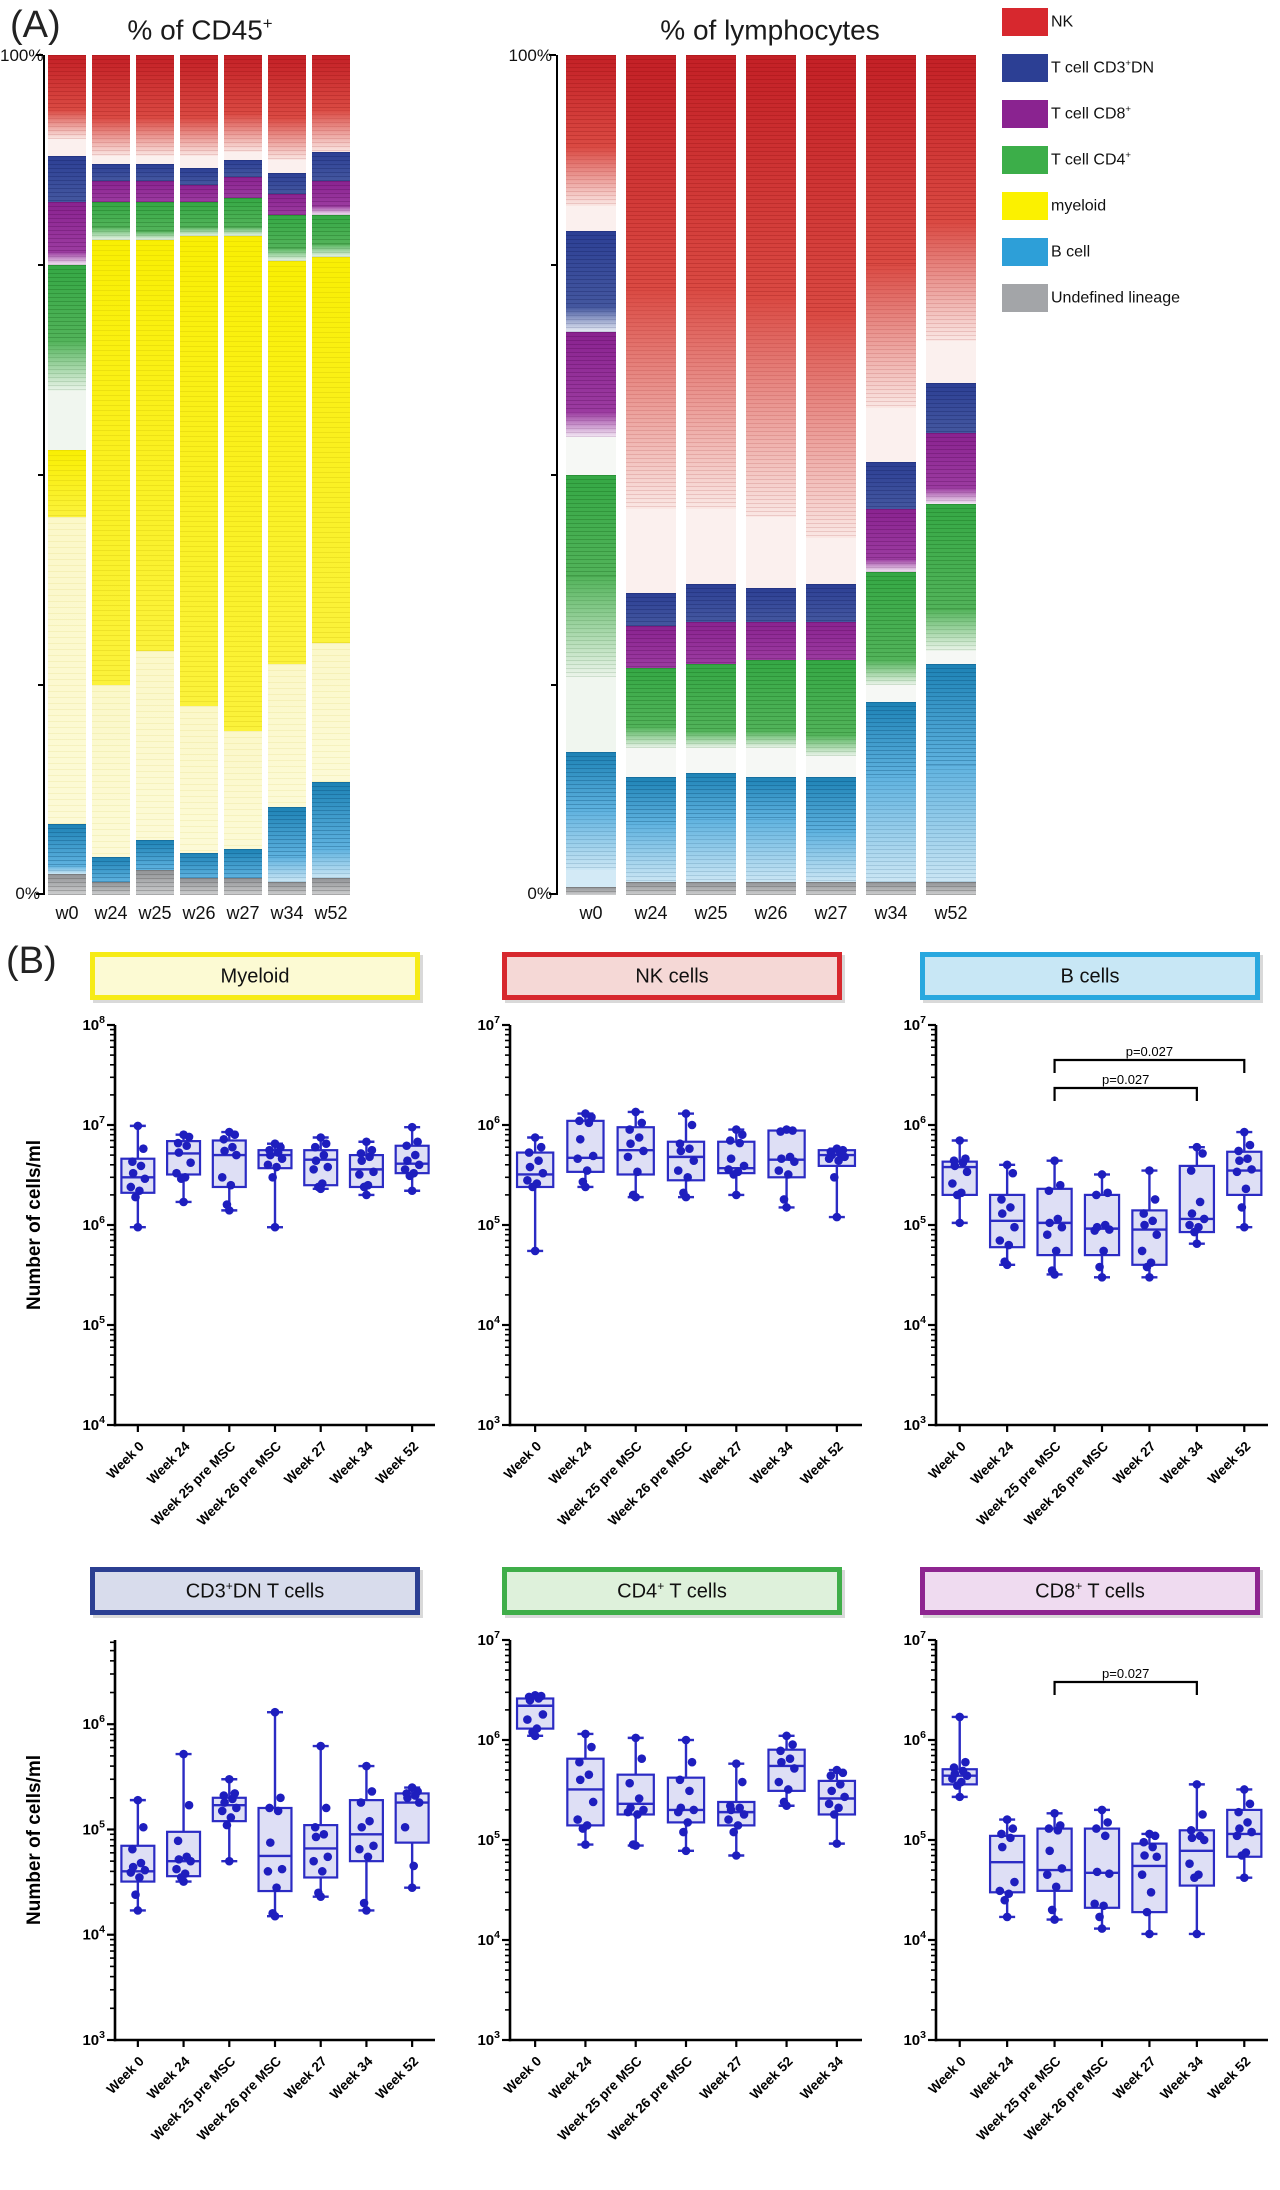 The image size is (1280, 2190). What do you see at coordinates (155, 746) in the screenshot?
I see `bar-segment-myeloidpale` at bounding box center [155, 746].